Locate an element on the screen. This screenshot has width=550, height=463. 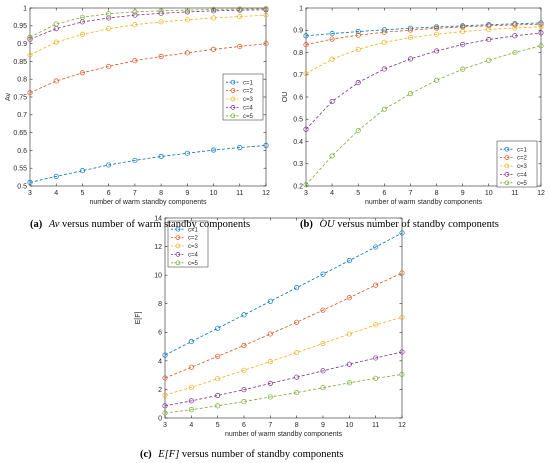
x-tick-label: 6 is located at coordinates (384, 193).